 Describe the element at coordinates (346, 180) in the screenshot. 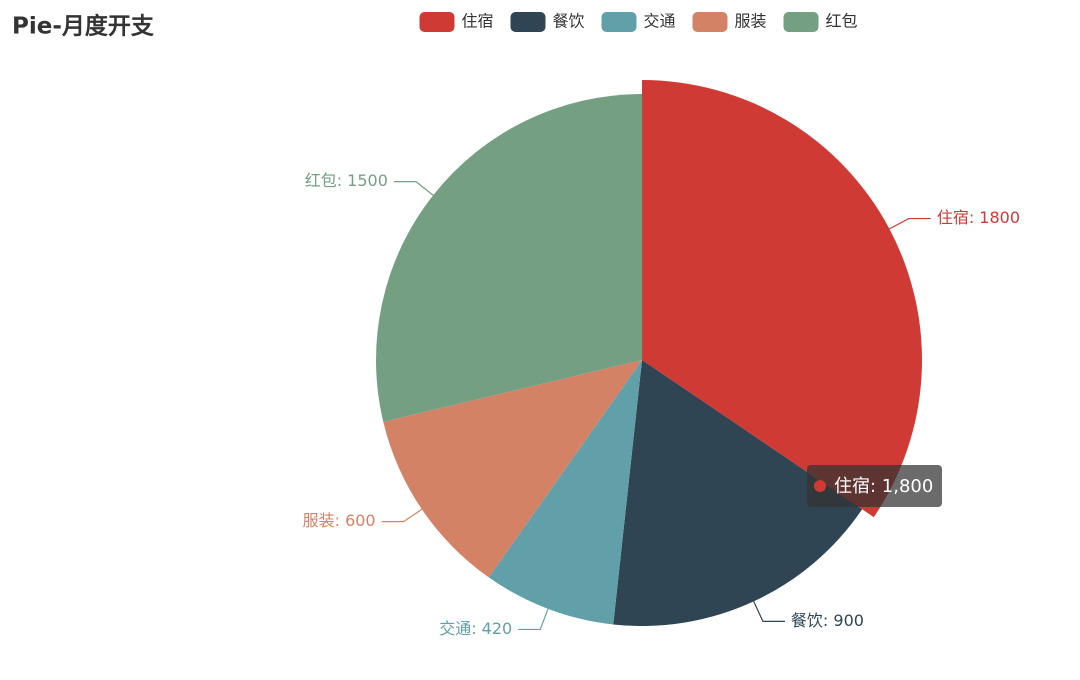

I see `data-label: 红包: 1500` at that location.